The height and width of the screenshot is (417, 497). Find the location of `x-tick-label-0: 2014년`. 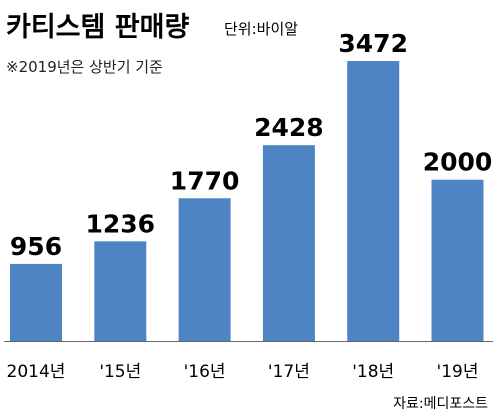

x-tick-label-0: 2014년 is located at coordinates (36, 372).